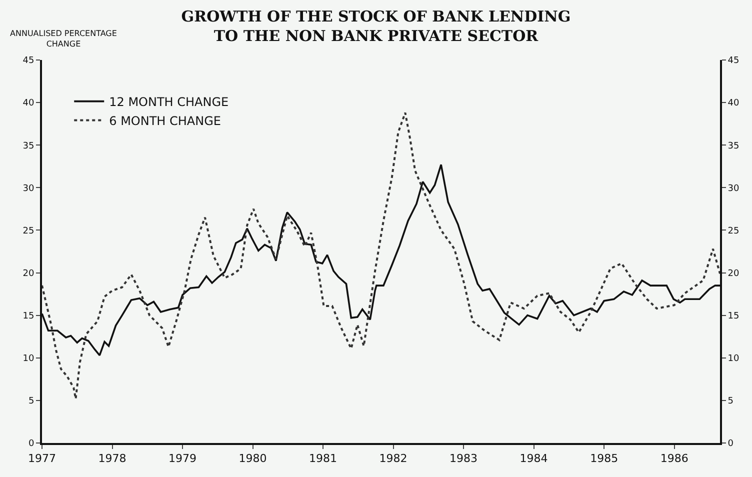  Describe the element at coordinates (731, 401) in the screenshot. I see `y2-tick-label: 5` at that location.